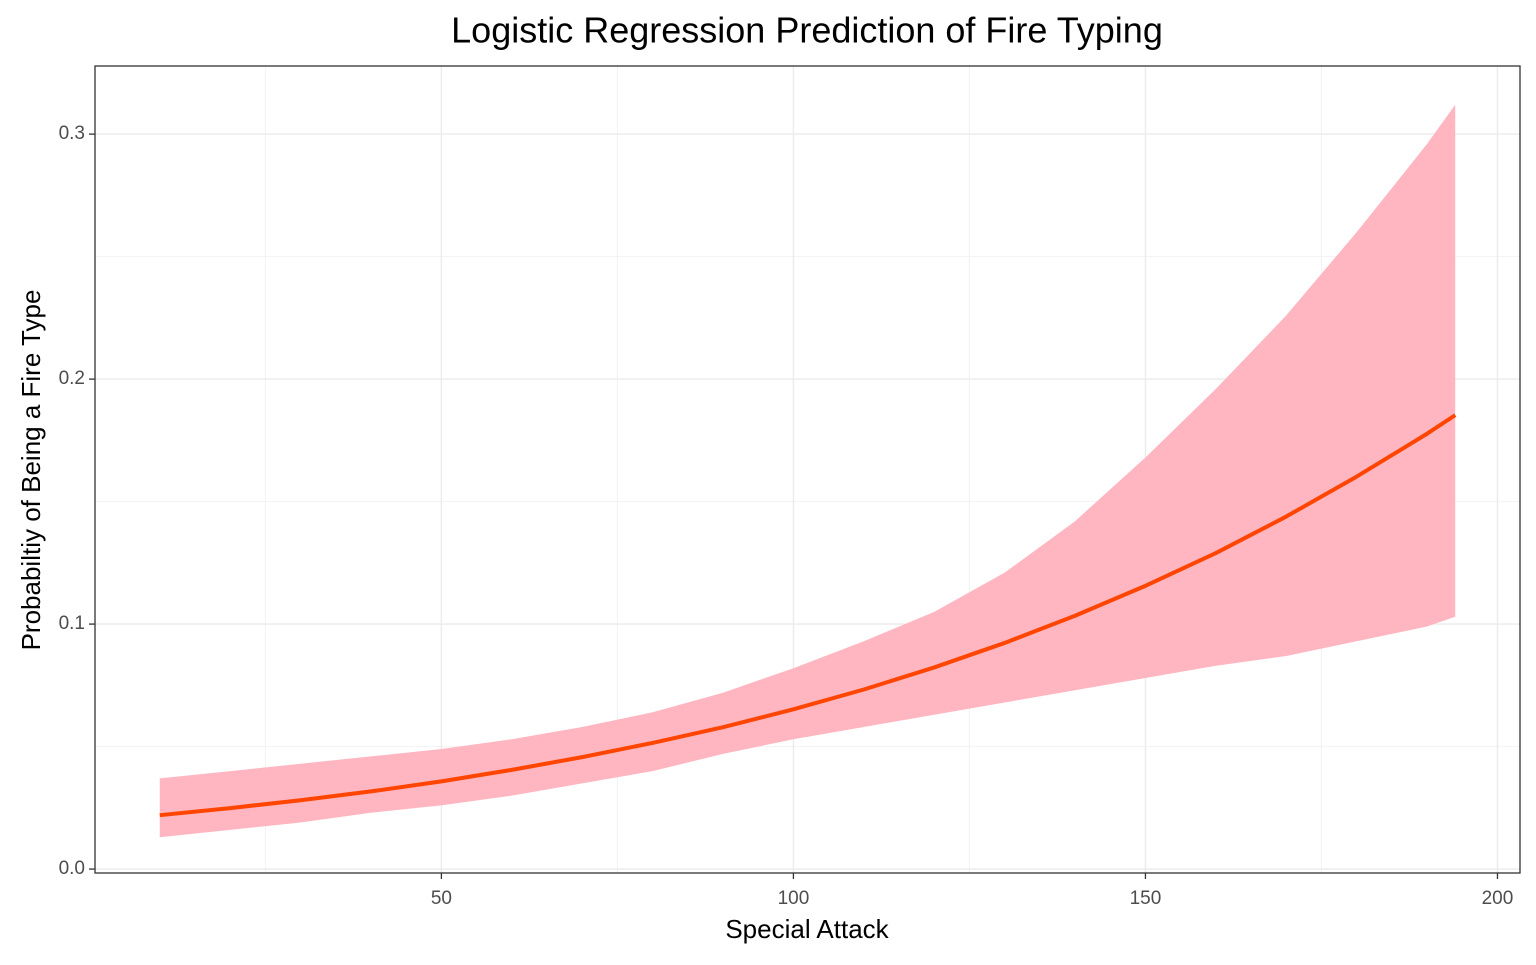  What do you see at coordinates (807, 929) in the screenshot?
I see `x-axis-title: Special Attack` at bounding box center [807, 929].